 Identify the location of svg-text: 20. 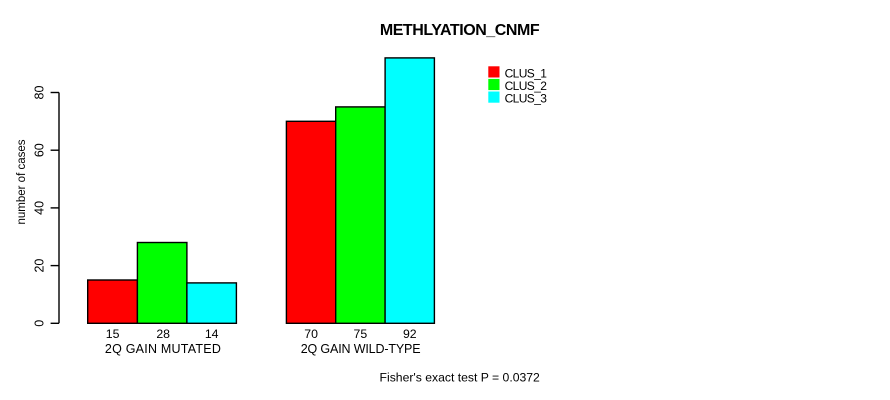
(40, 266).